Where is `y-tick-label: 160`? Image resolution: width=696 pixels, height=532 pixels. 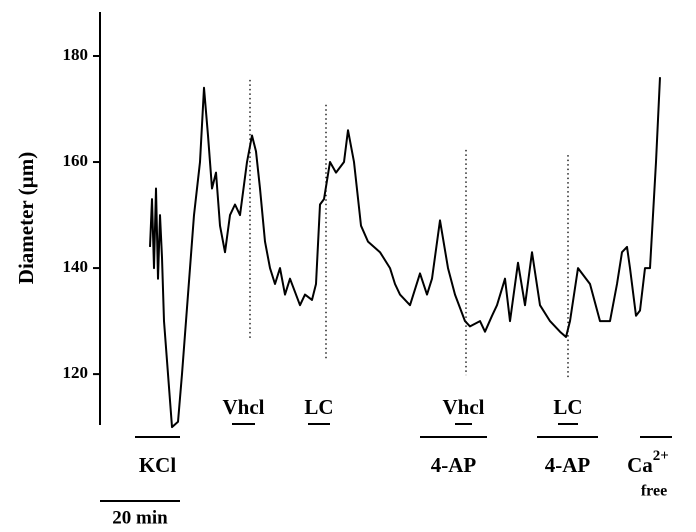 y-tick-label: 160 is located at coordinates (76, 160).